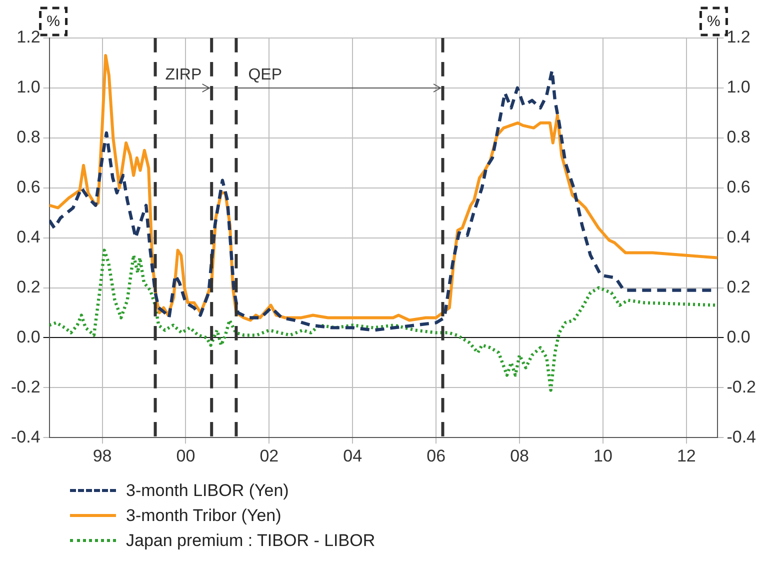 The width and height of the screenshot is (767, 580). What do you see at coordinates (186, 456) in the screenshot?
I see `x-tick-label: 00` at bounding box center [186, 456].